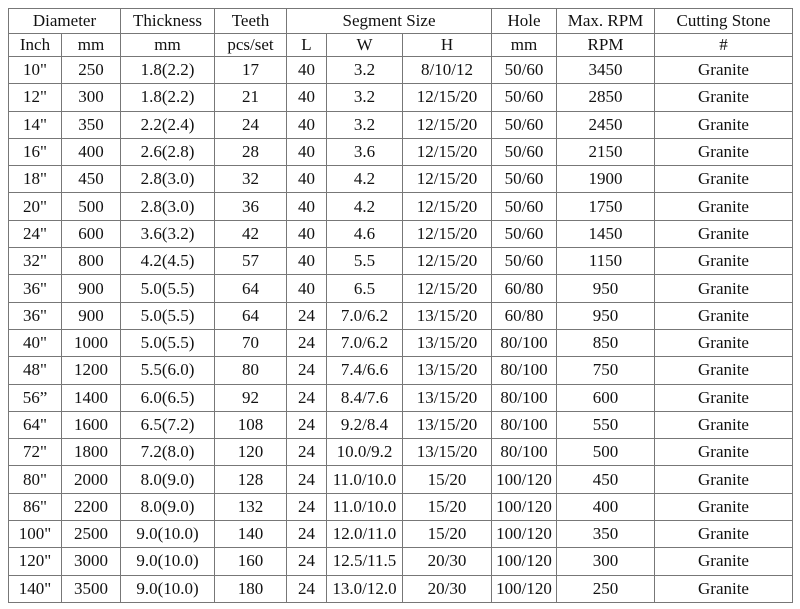 The width and height of the screenshot is (800, 609). What do you see at coordinates (250, 21) in the screenshot?
I see `header-teeth: Teeth` at bounding box center [250, 21].